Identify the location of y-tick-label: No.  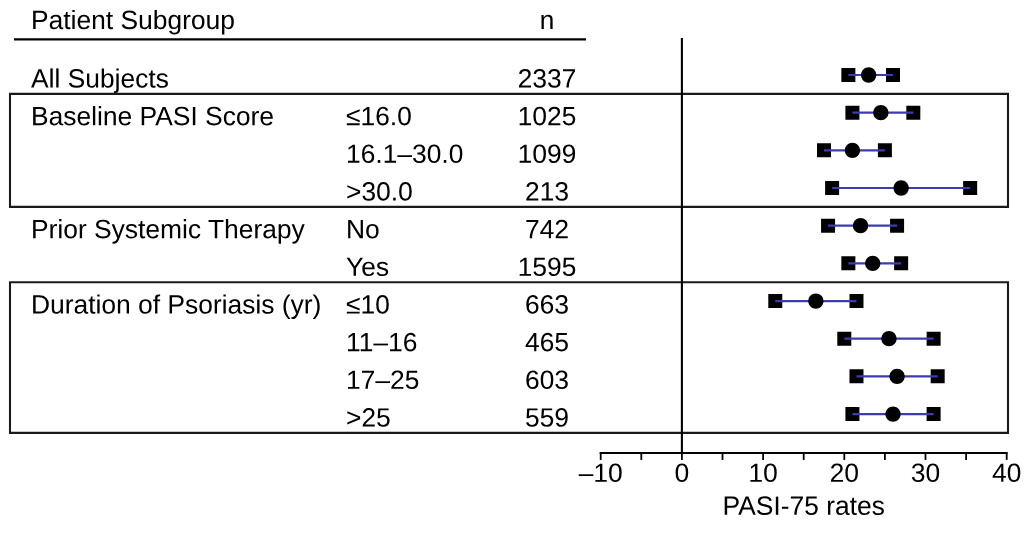
(363, 229).